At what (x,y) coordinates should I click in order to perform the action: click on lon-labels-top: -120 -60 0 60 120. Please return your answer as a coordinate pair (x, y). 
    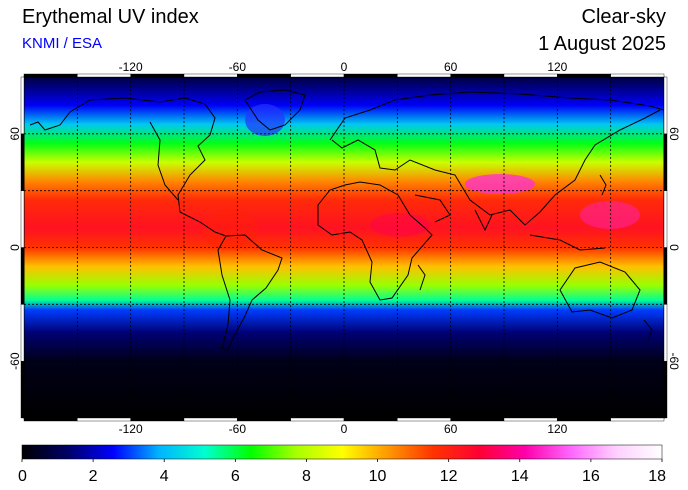
    Looking at the image, I should click on (343, 67).